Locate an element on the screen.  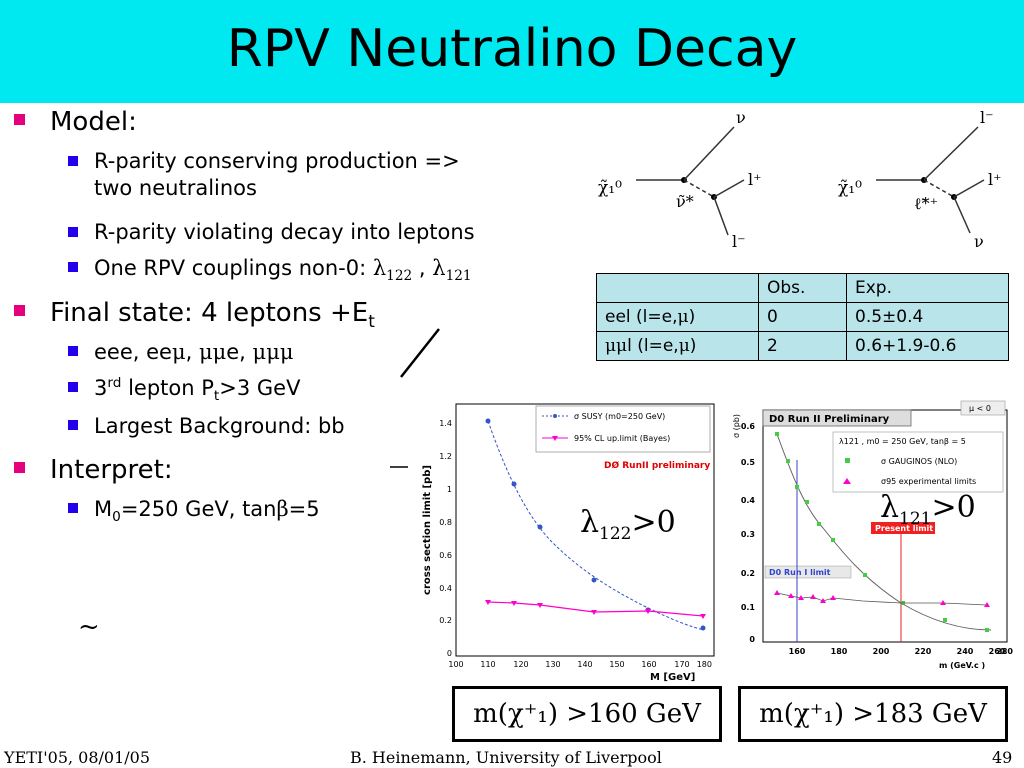
svg-text: μ < 0 is located at coordinates (980, 408).